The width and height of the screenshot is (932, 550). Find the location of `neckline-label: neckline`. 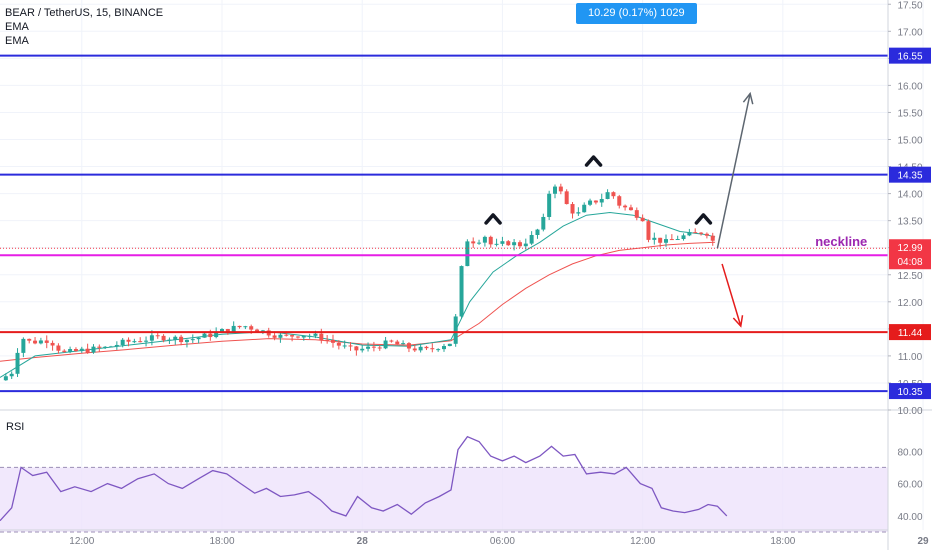

neckline-label: neckline is located at coordinates (841, 241).